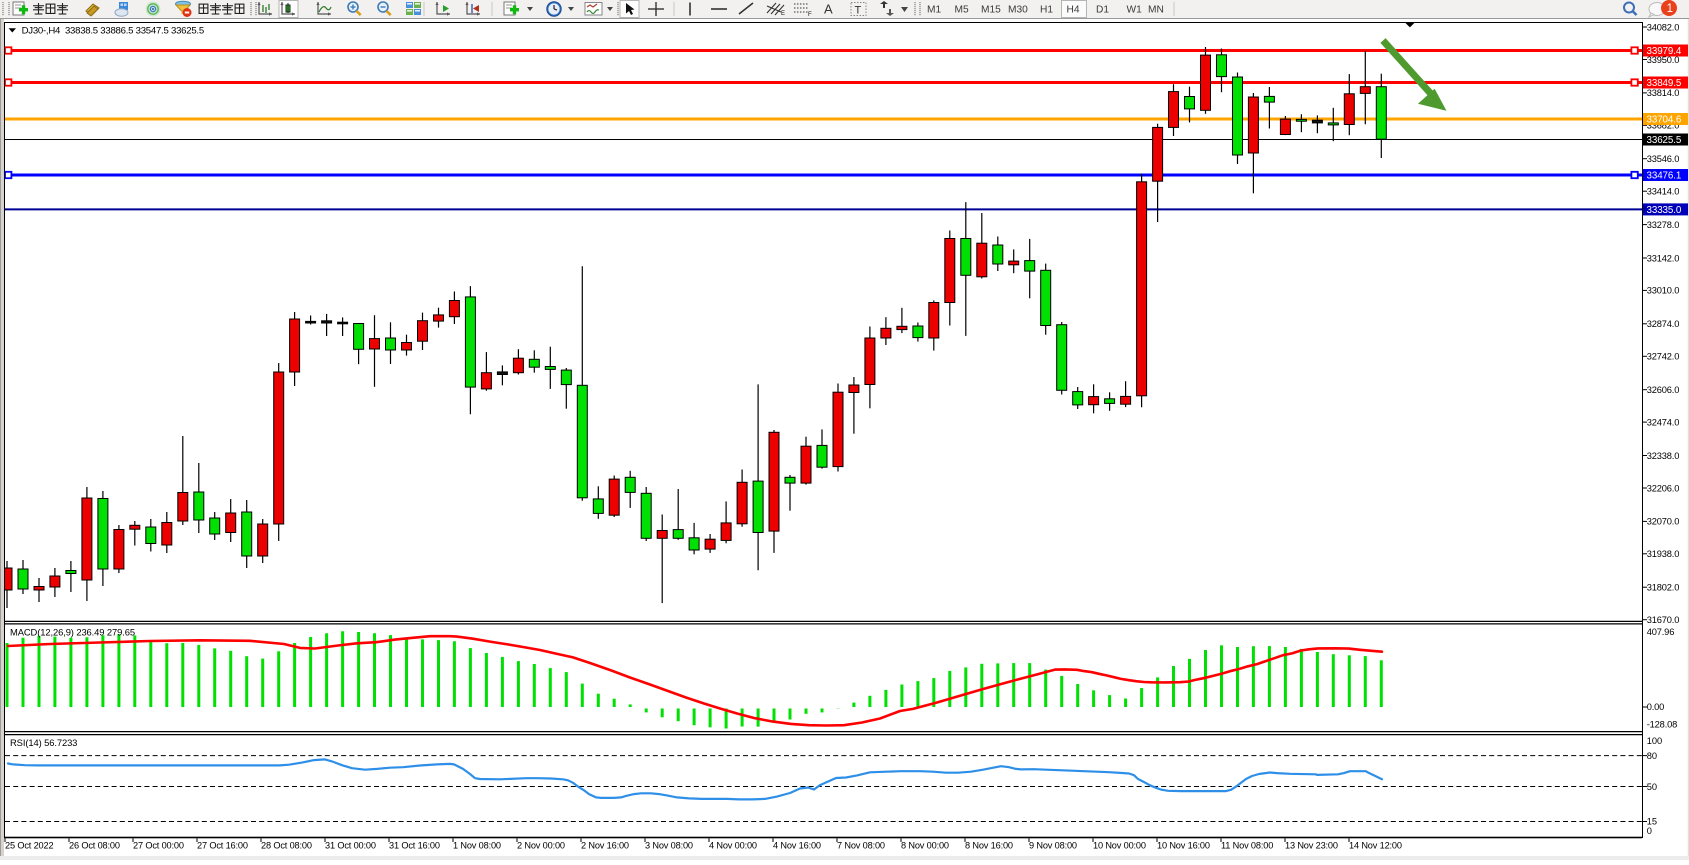  I want to click on svg-text: 14 Nov 12:00, so click(1375, 846).